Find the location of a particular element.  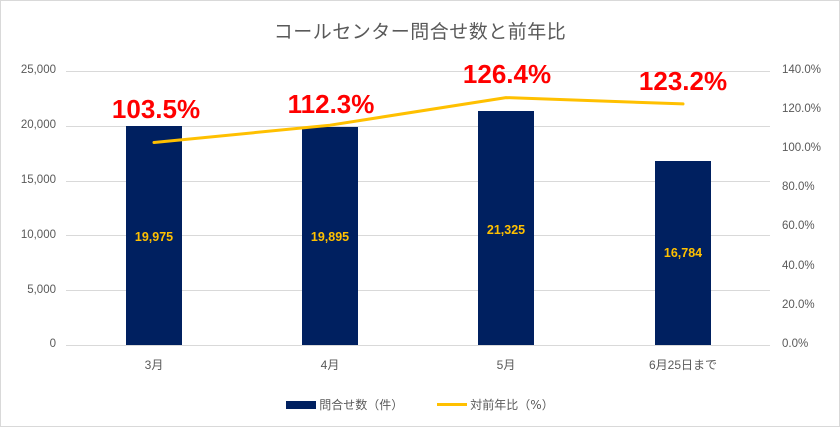

bar-label: 19,975 is located at coordinates (154, 237).